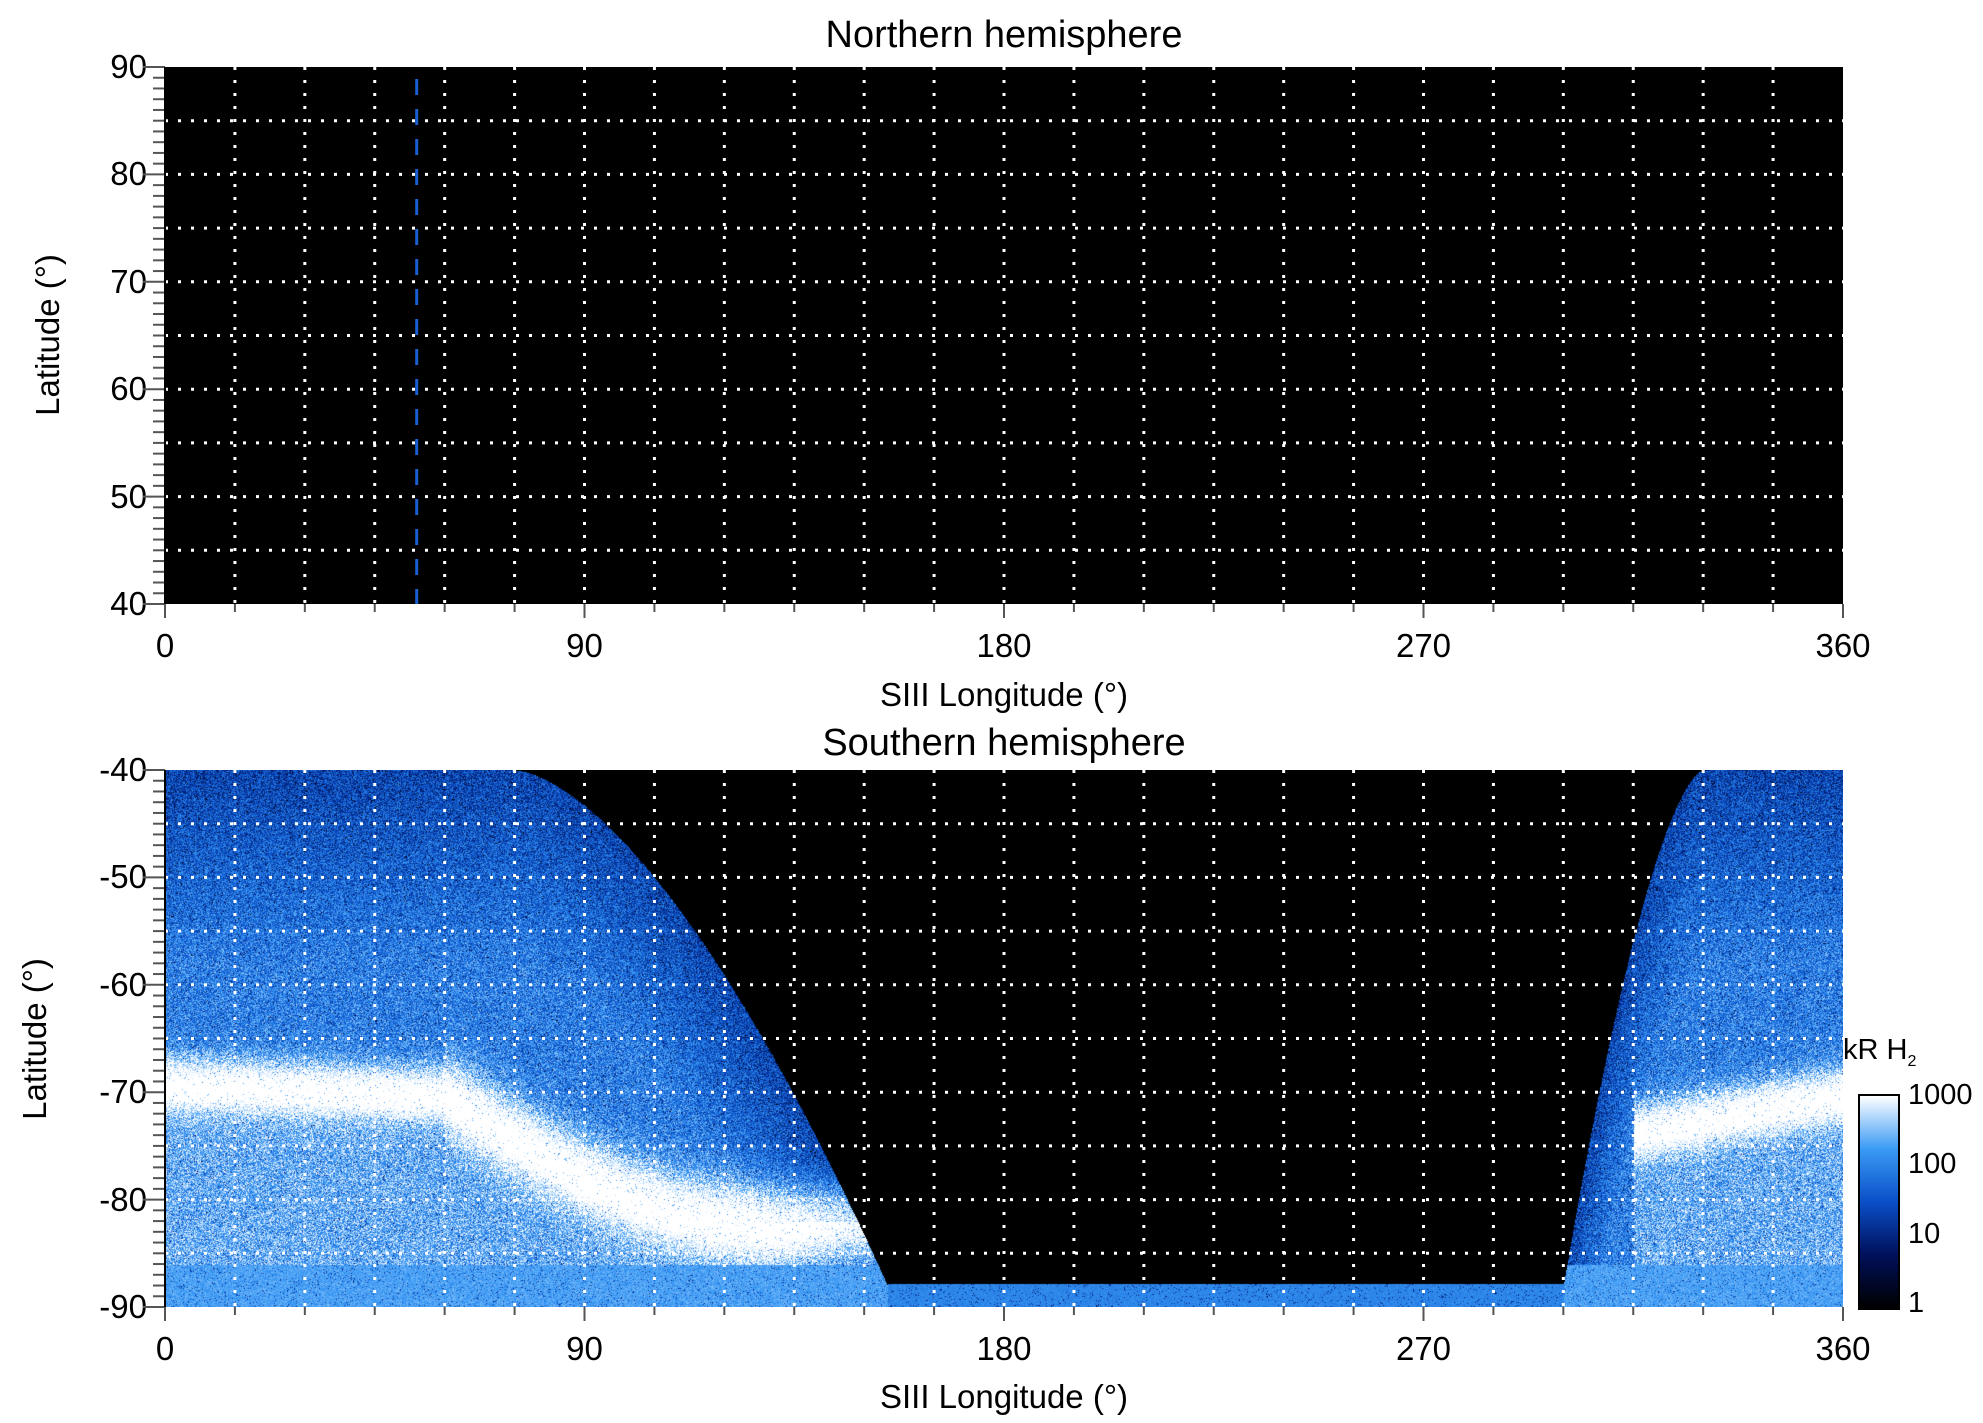 This screenshot has height=1423, width=1983. Describe the element at coordinates (128, 496) in the screenshot. I see `y-tick-label: 50` at that location.